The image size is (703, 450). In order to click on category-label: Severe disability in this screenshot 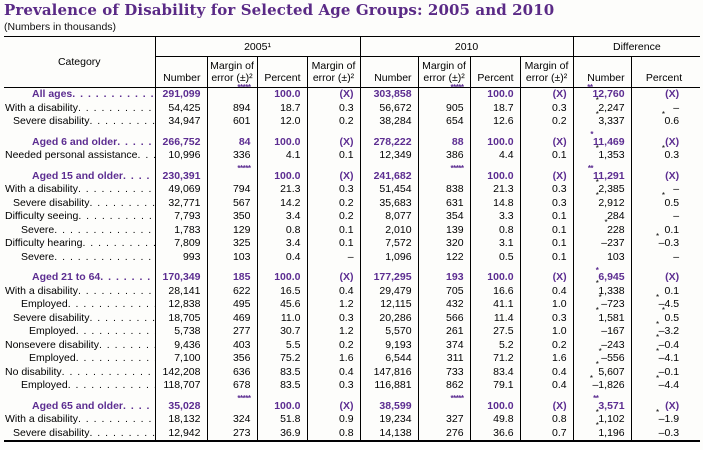, I will do `click(51, 317)`.